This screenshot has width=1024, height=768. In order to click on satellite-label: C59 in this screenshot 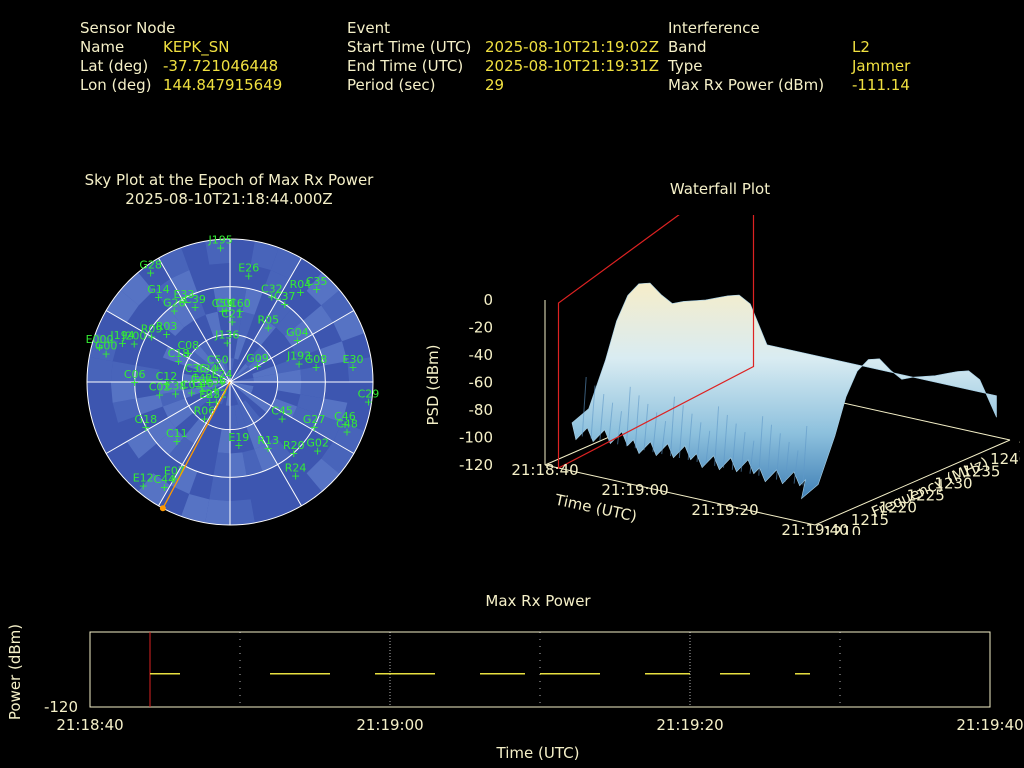, I will do `click(223, 303)`.